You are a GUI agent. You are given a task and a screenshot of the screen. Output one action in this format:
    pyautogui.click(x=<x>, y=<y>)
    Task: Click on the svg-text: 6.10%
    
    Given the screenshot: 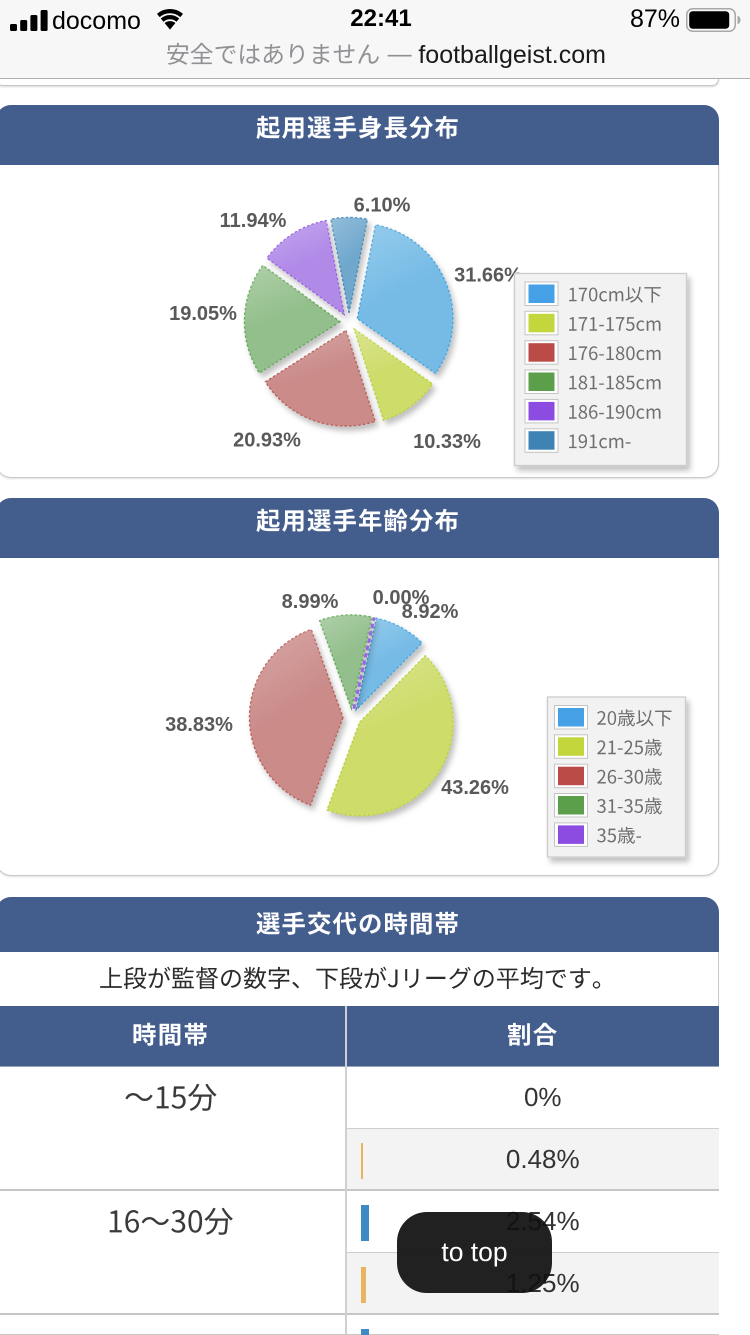 What is the action you would take?
    pyautogui.click(x=382, y=206)
    